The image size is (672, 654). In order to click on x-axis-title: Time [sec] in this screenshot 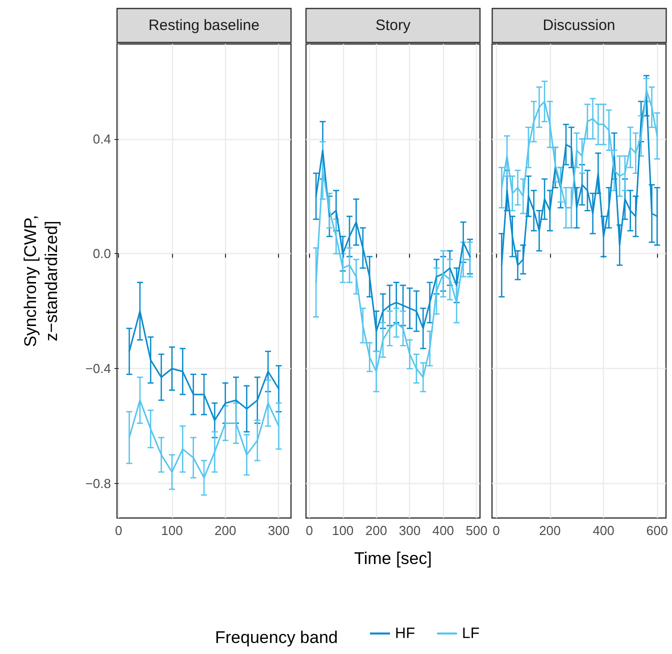, I will do `click(393, 558)`.